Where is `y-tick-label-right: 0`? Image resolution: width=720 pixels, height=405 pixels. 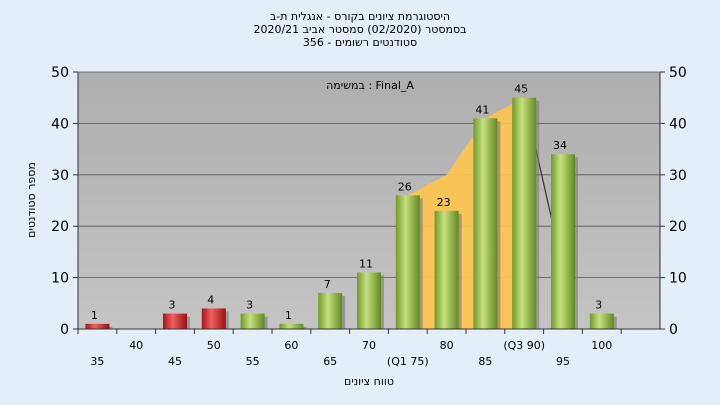 y-tick-label-right: 0 is located at coordinates (673, 330).